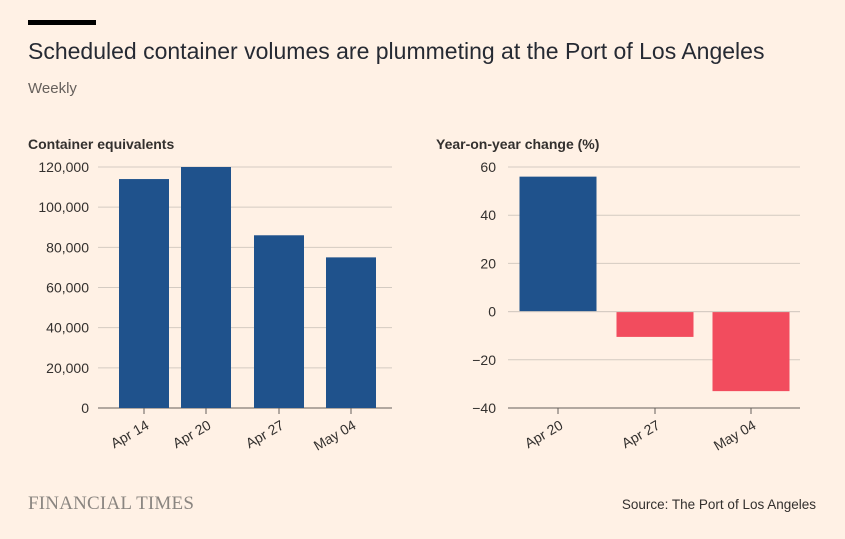 The height and width of the screenshot is (539, 845). I want to click on volume-ytick-label: 20,000, so click(67, 368).